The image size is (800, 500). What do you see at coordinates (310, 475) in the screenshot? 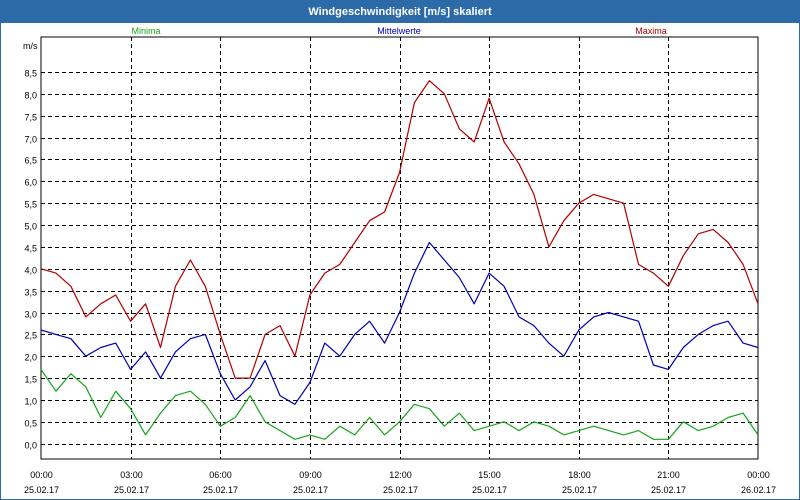
I see `x-tick-time: 09:00` at bounding box center [310, 475].